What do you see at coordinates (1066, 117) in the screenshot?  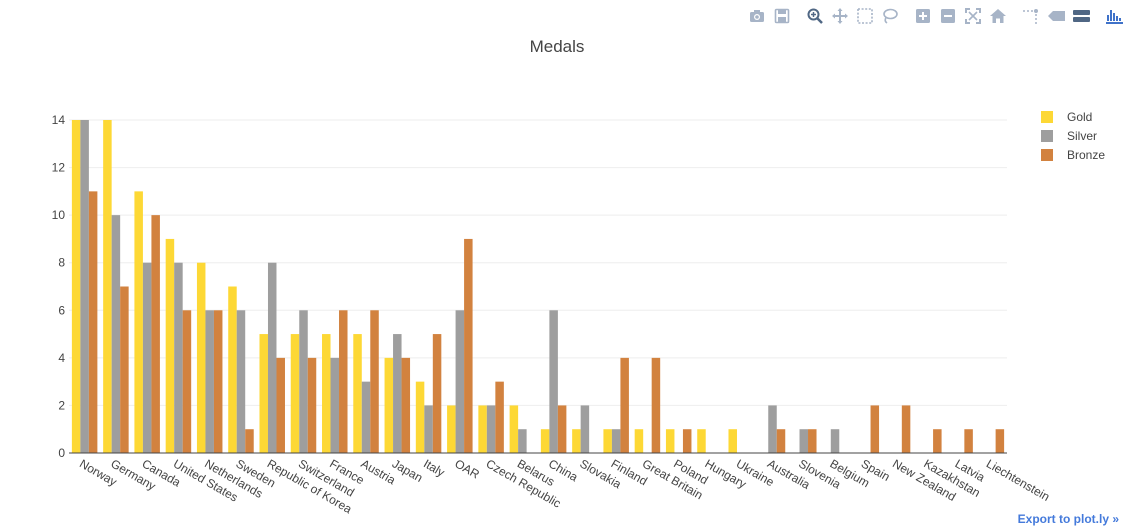 I see `legend-item-gold: Gold` at bounding box center [1066, 117].